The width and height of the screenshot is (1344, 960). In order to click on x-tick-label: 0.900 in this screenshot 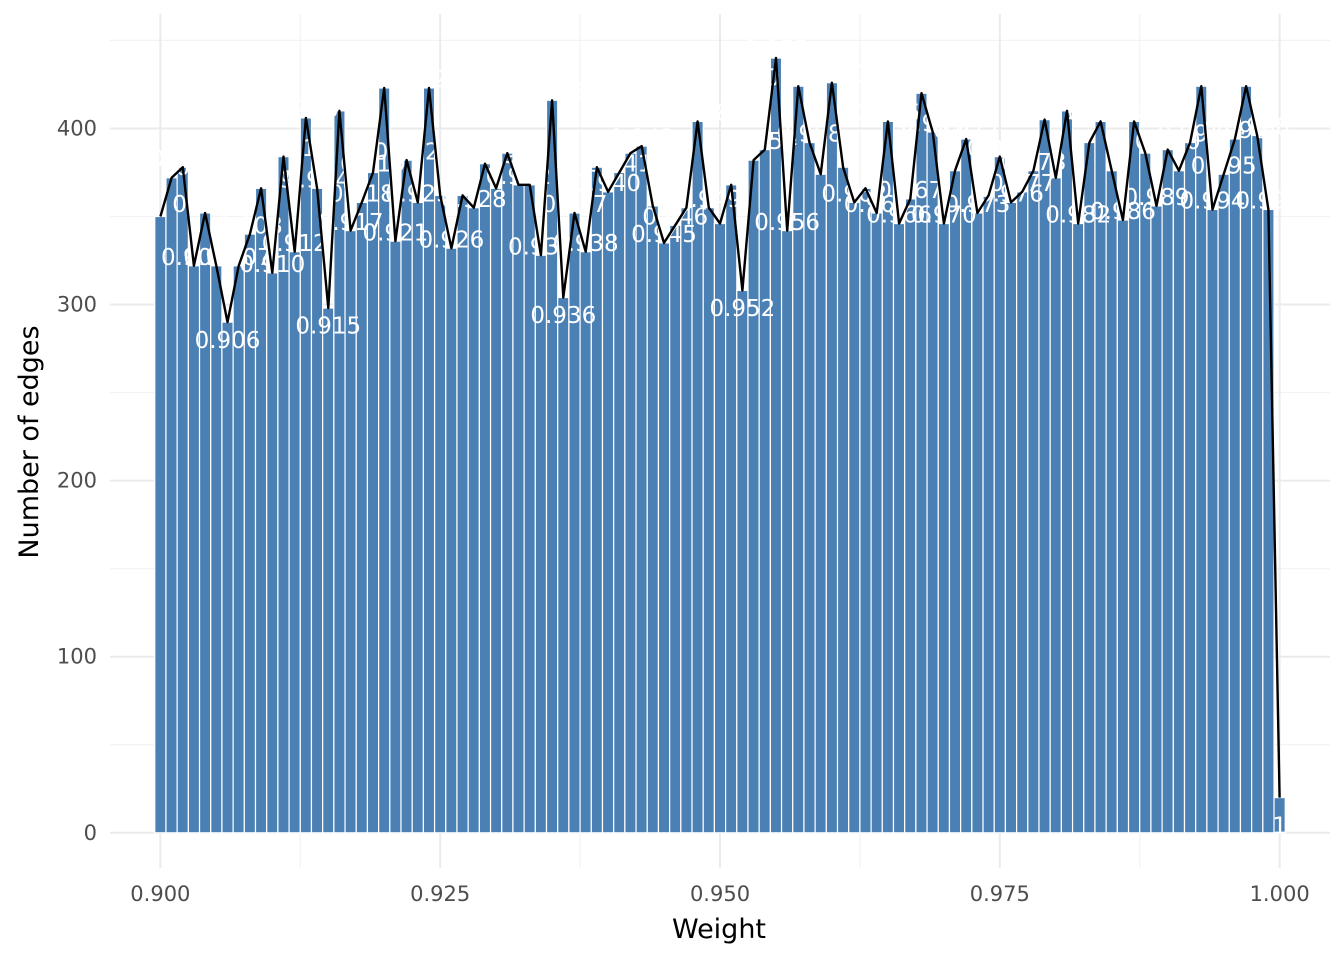, I will do `click(160, 894)`.